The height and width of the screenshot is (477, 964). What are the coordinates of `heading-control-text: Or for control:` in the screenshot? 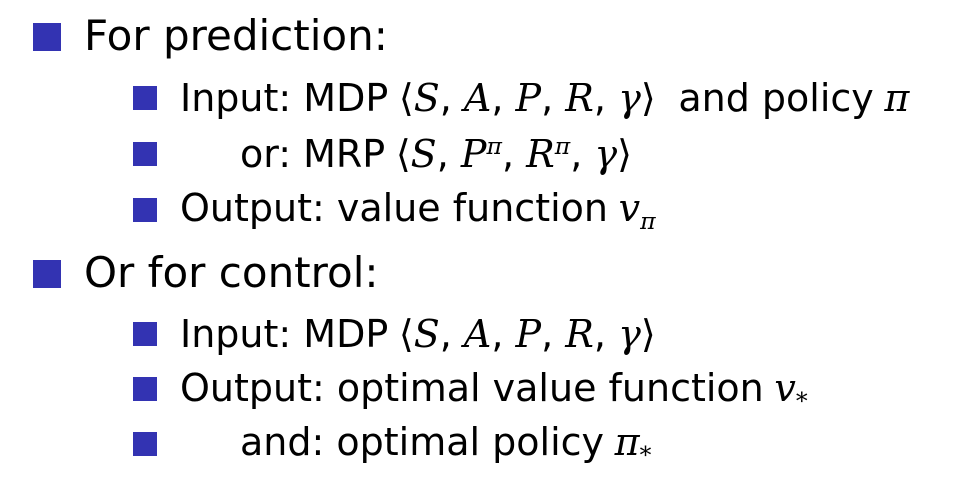 It's located at (231, 272).